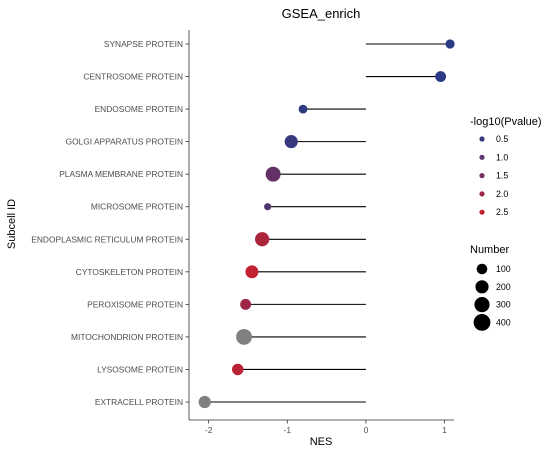 The height and width of the screenshot is (453, 550). Describe the element at coordinates (107, 239) in the screenshot. I see `y-tick-label: ENDOPLASMIC RETICULUM PROTEIN` at that location.